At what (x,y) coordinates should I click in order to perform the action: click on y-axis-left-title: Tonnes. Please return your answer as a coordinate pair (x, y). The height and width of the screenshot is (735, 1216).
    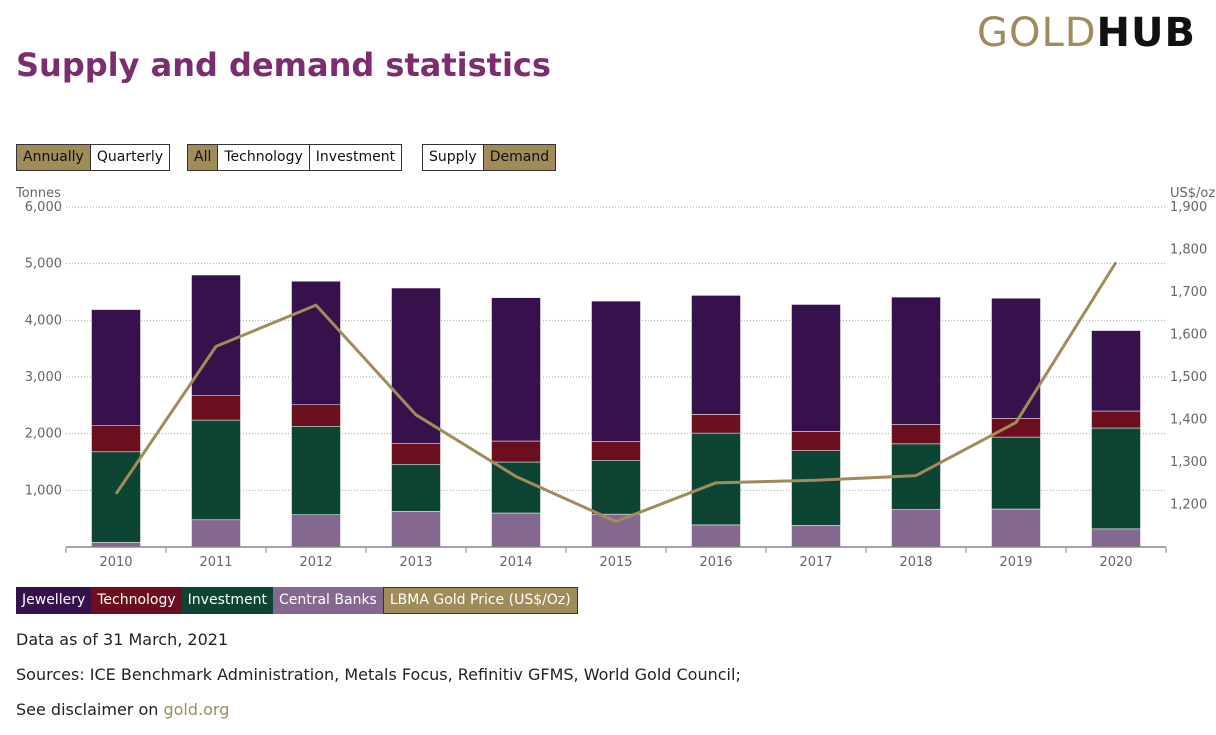
    Looking at the image, I should click on (38, 193).